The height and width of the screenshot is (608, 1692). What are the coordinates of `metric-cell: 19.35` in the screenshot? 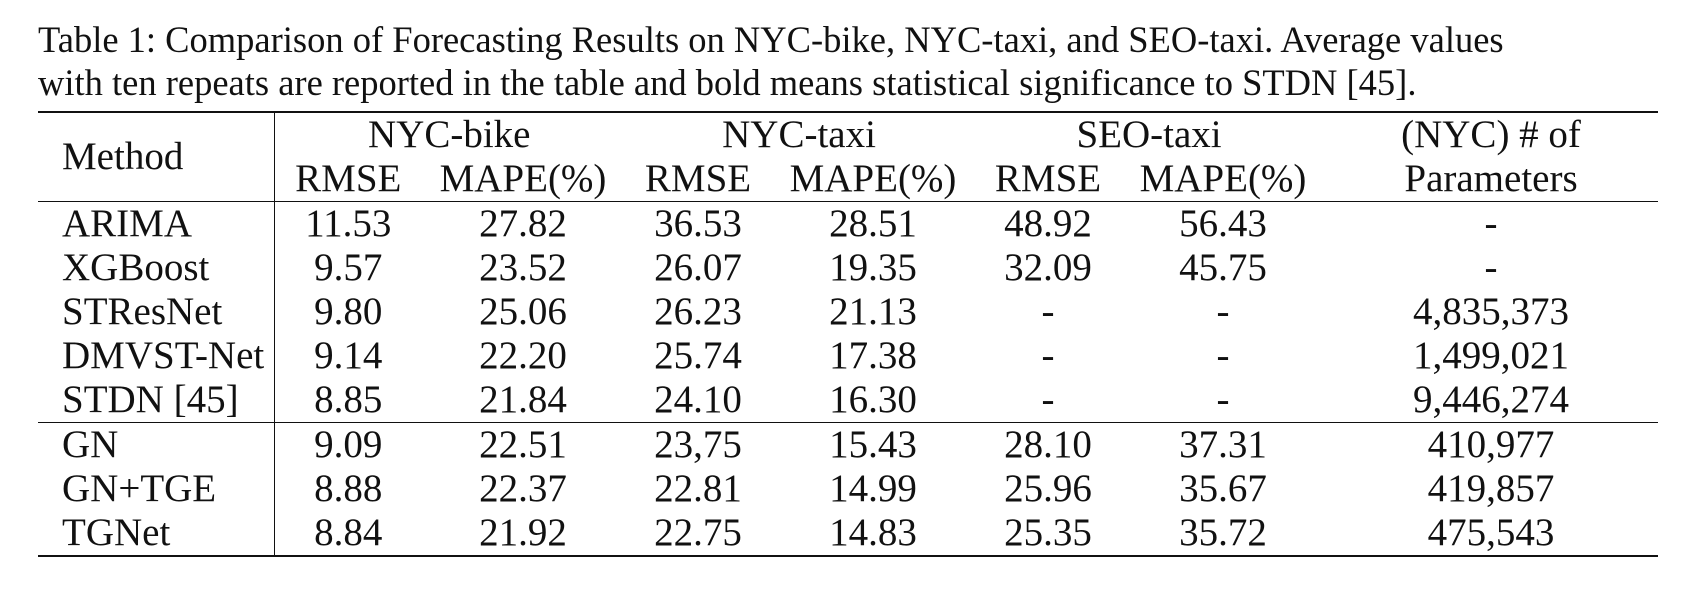 It's located at (873, 267).